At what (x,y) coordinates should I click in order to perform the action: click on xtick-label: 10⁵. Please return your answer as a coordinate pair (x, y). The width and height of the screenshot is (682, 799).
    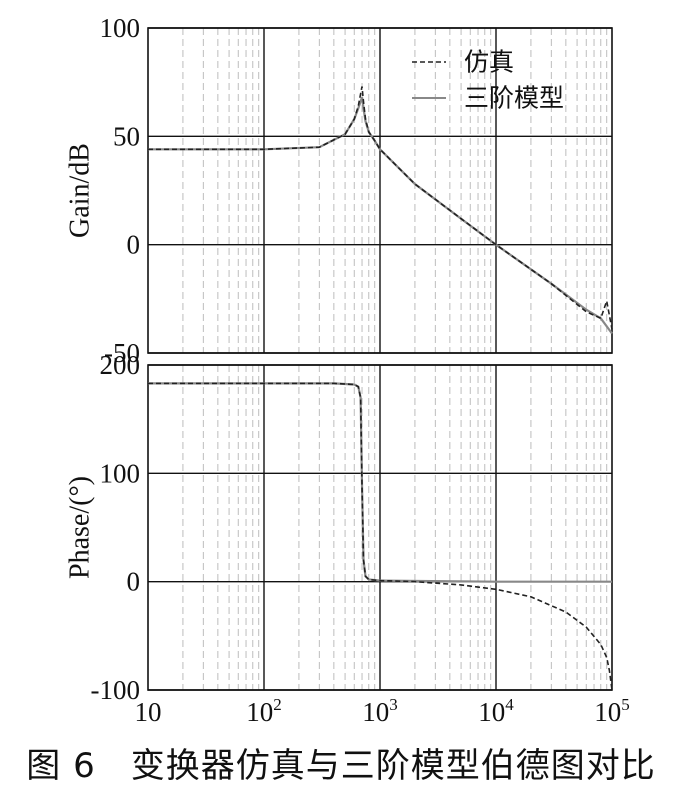
    Looking at the image, I should click on (612, 711).